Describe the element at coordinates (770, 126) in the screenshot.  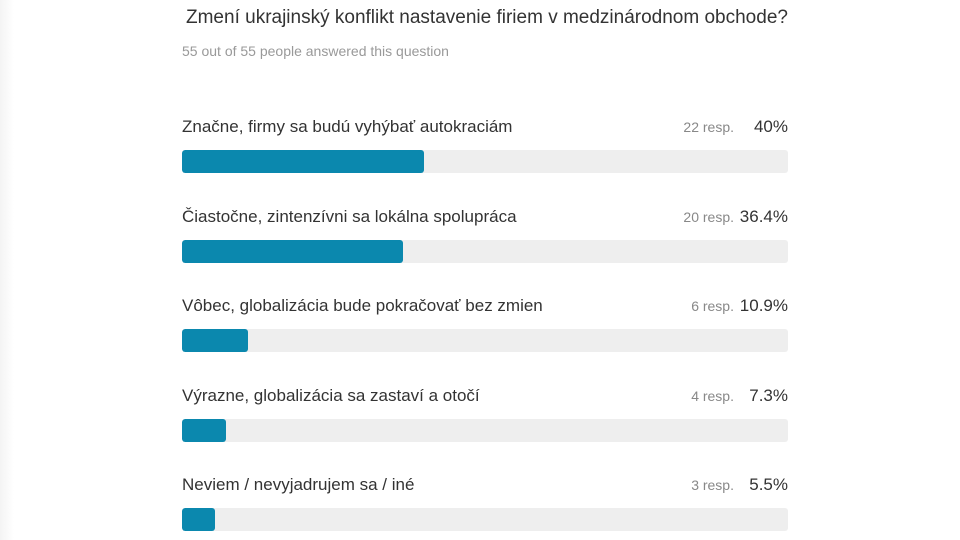
I see `option-percentage: 40%` at that location.